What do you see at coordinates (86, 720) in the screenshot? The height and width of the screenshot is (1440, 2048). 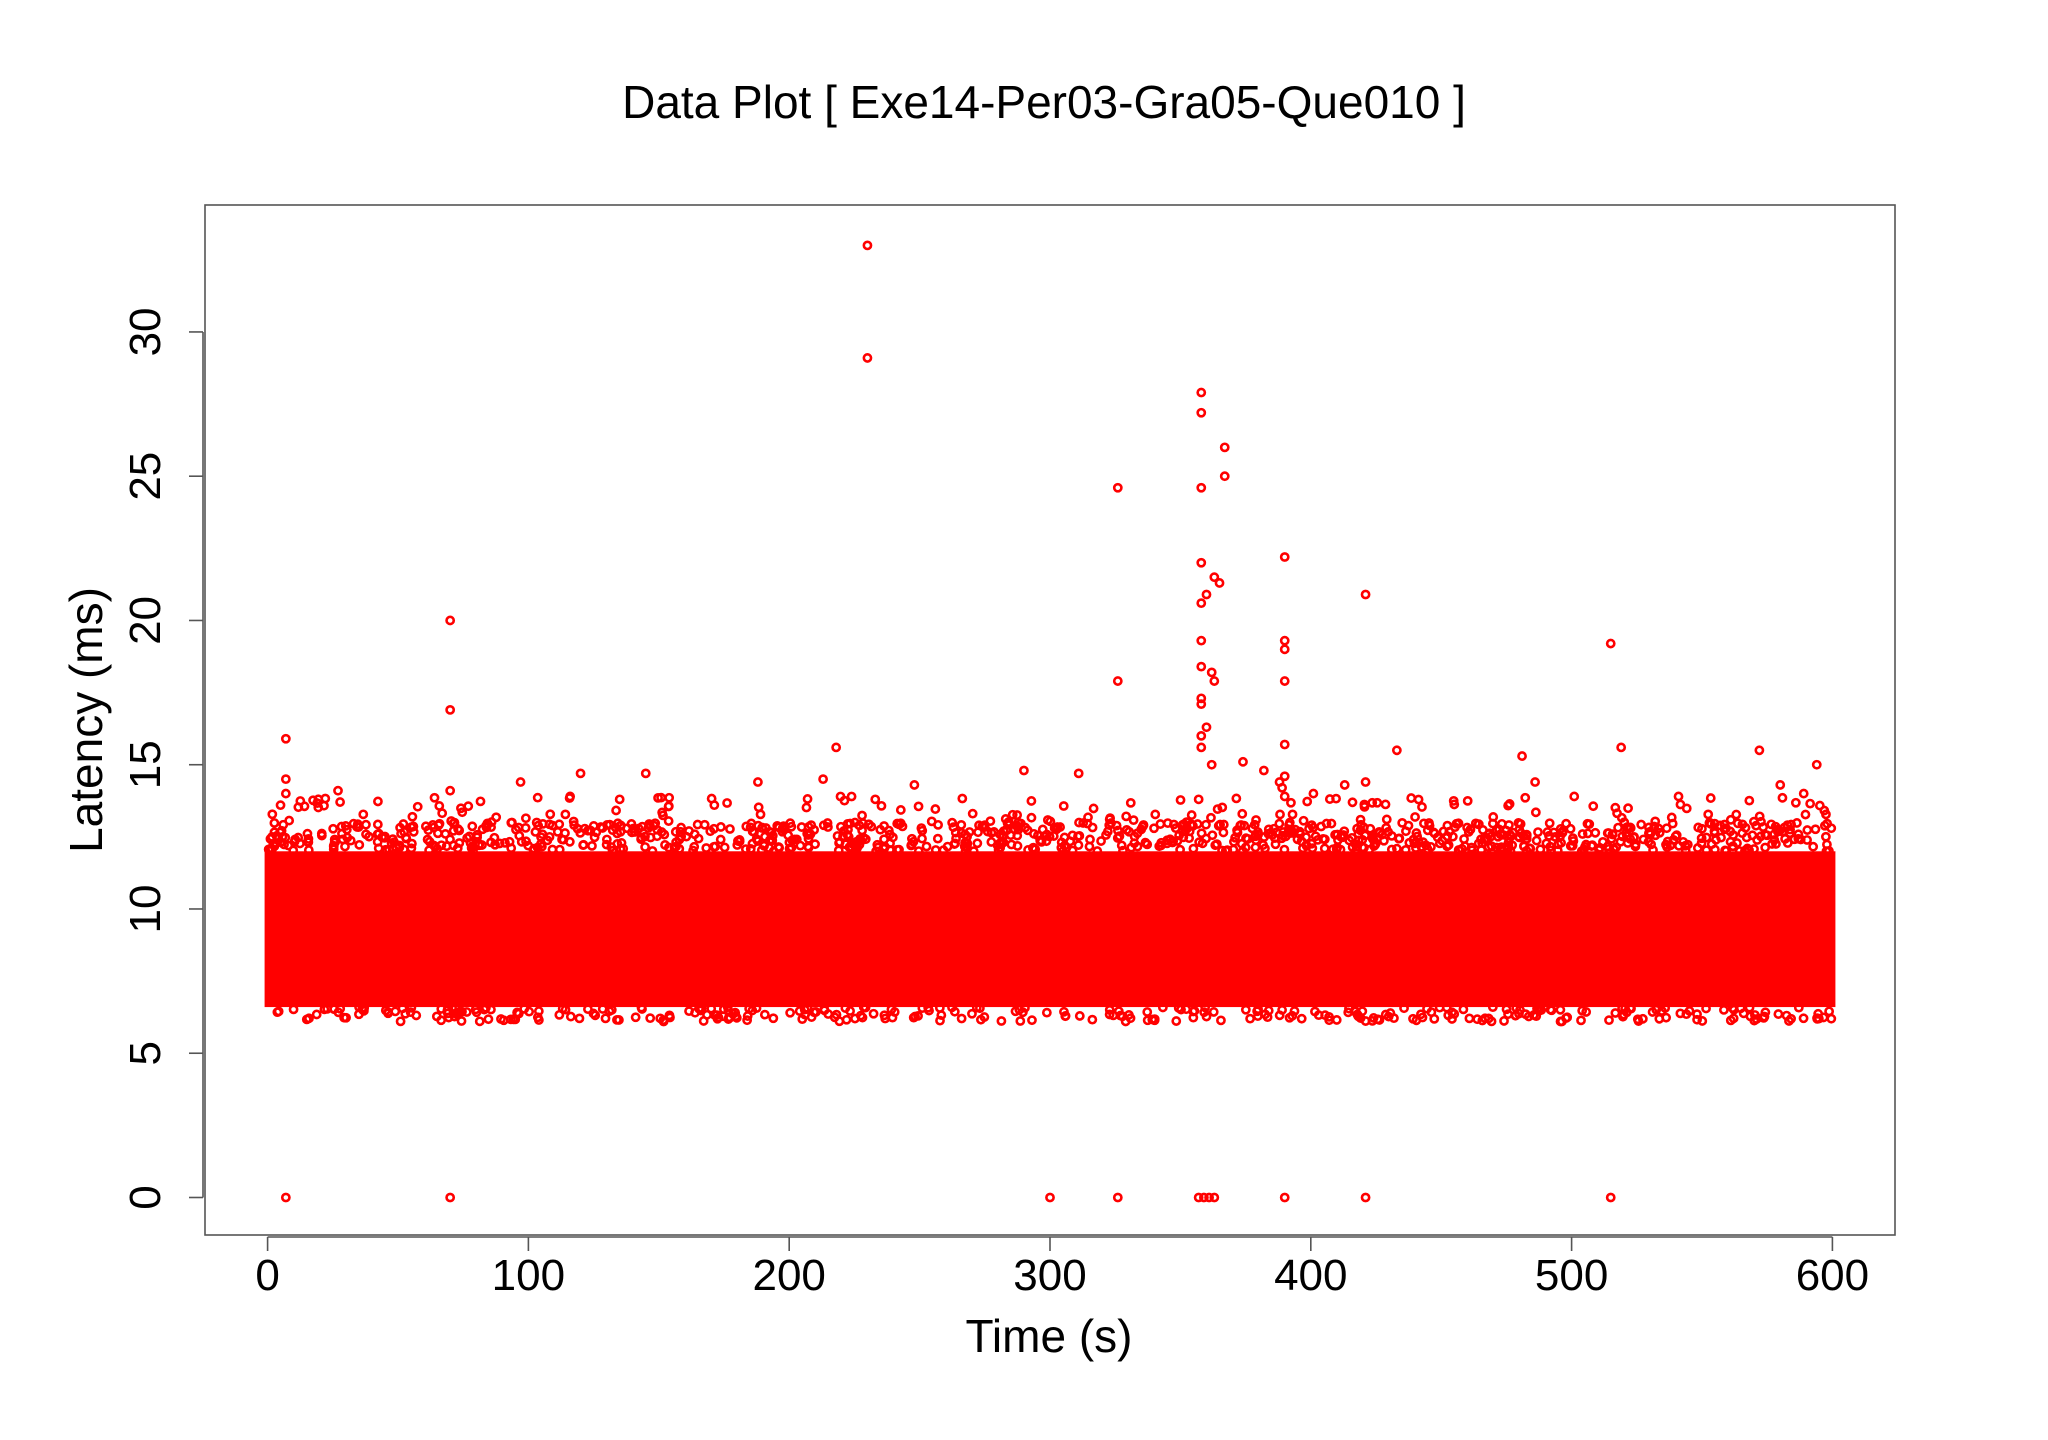 I see `y-axis-label: Latency (ms)` at bounding box center [86, 720].